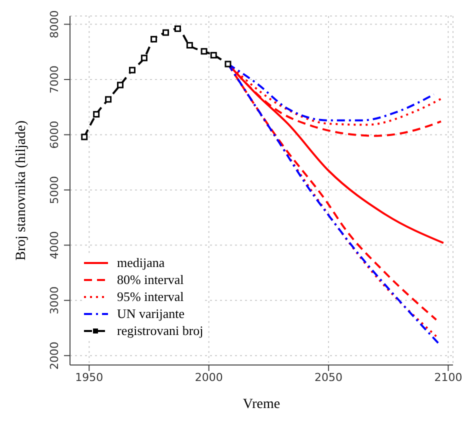 Image resolution: width=466 pixels, height=421 pixels. Describe the element at coordinates (141, 262) in the screenshot. I see `legend-label: medijana` at that location.